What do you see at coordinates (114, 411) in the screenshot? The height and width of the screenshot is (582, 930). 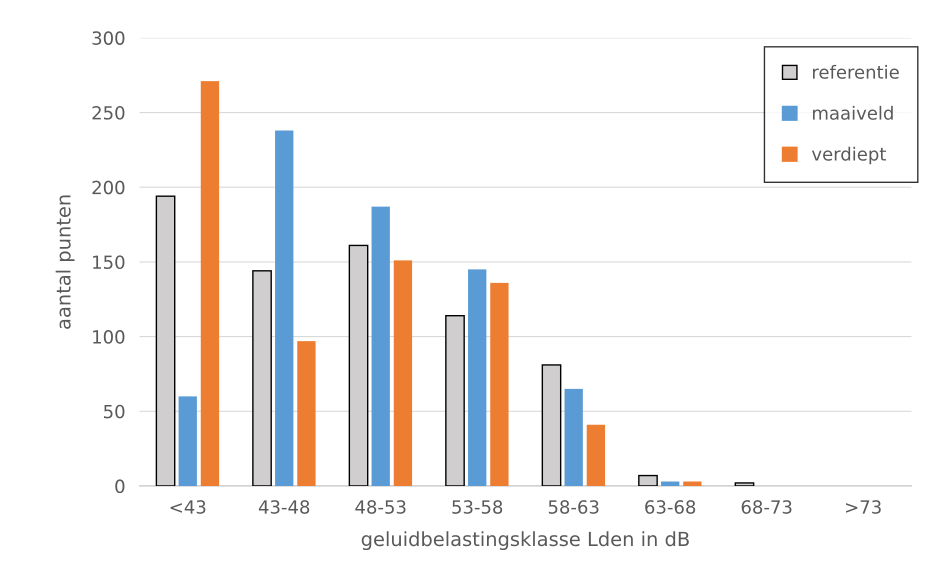 I see `y-tick-label: 50` at bounding box center [114, 411].